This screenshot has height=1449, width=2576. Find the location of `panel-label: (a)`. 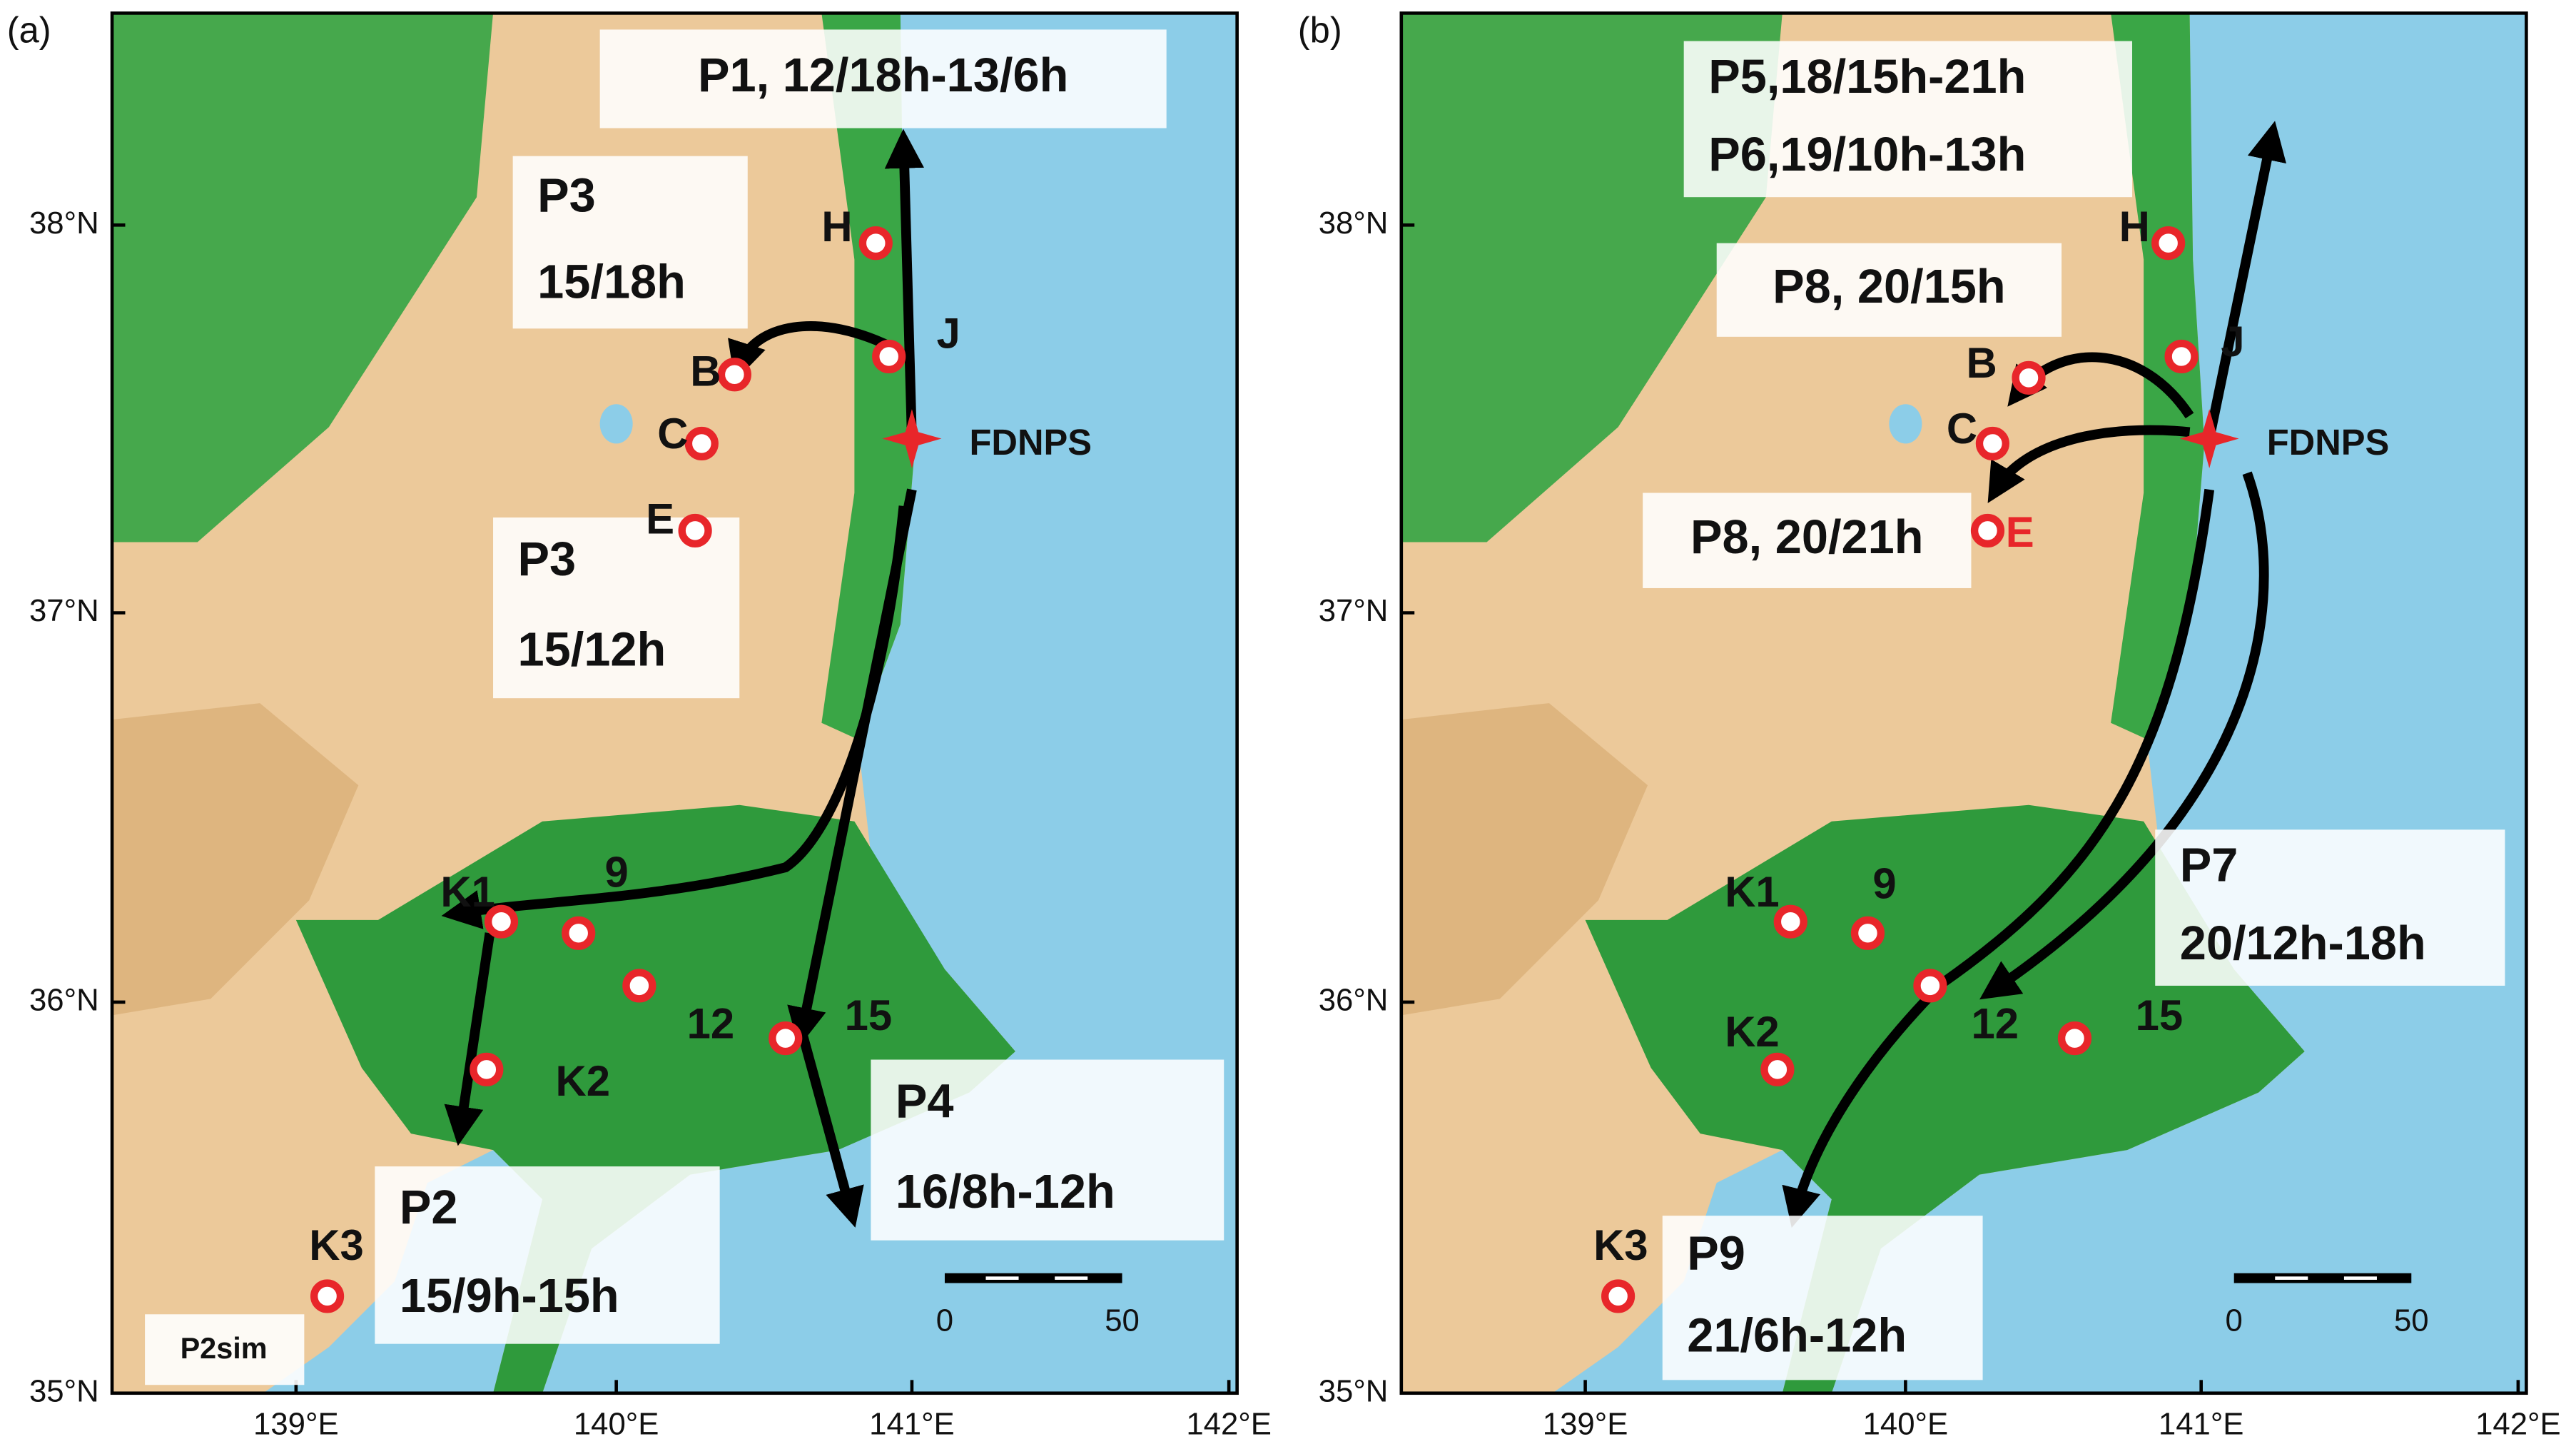

panel-label: (a) is located at coordinates (29, 29).